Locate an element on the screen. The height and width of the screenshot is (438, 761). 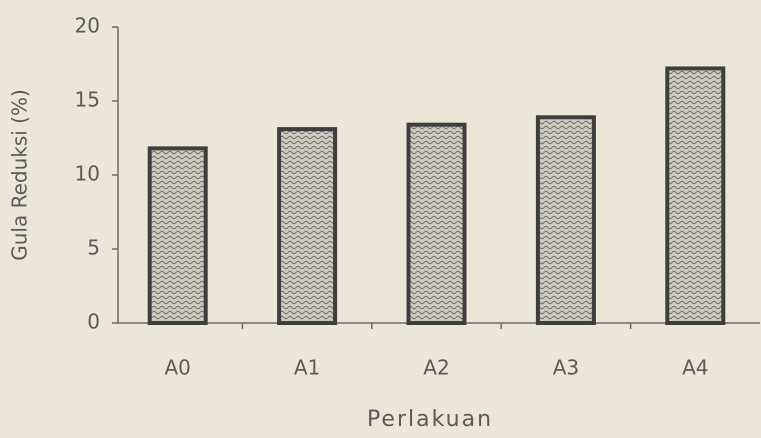
x-tick-label: A0 is located at coordinates (177, 368).